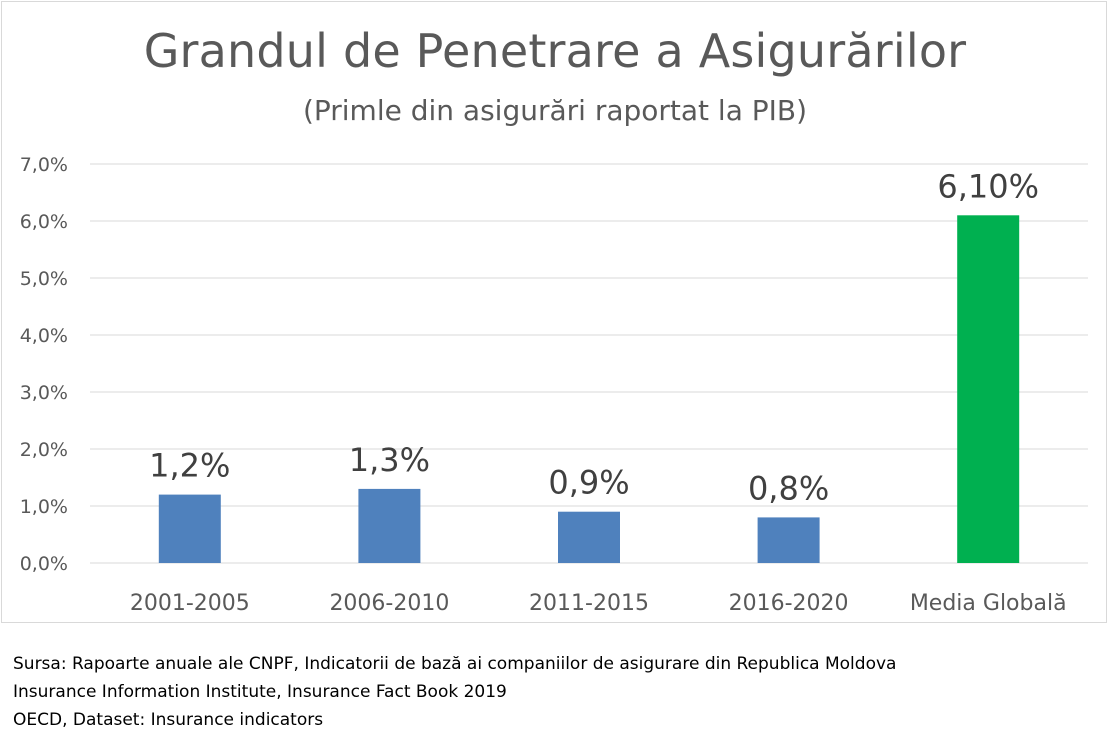  What do you see at coordinates (190, 603) in the screenshot?
I see `x-tick-label: 2001-2005` at bounding box center [190, 603].